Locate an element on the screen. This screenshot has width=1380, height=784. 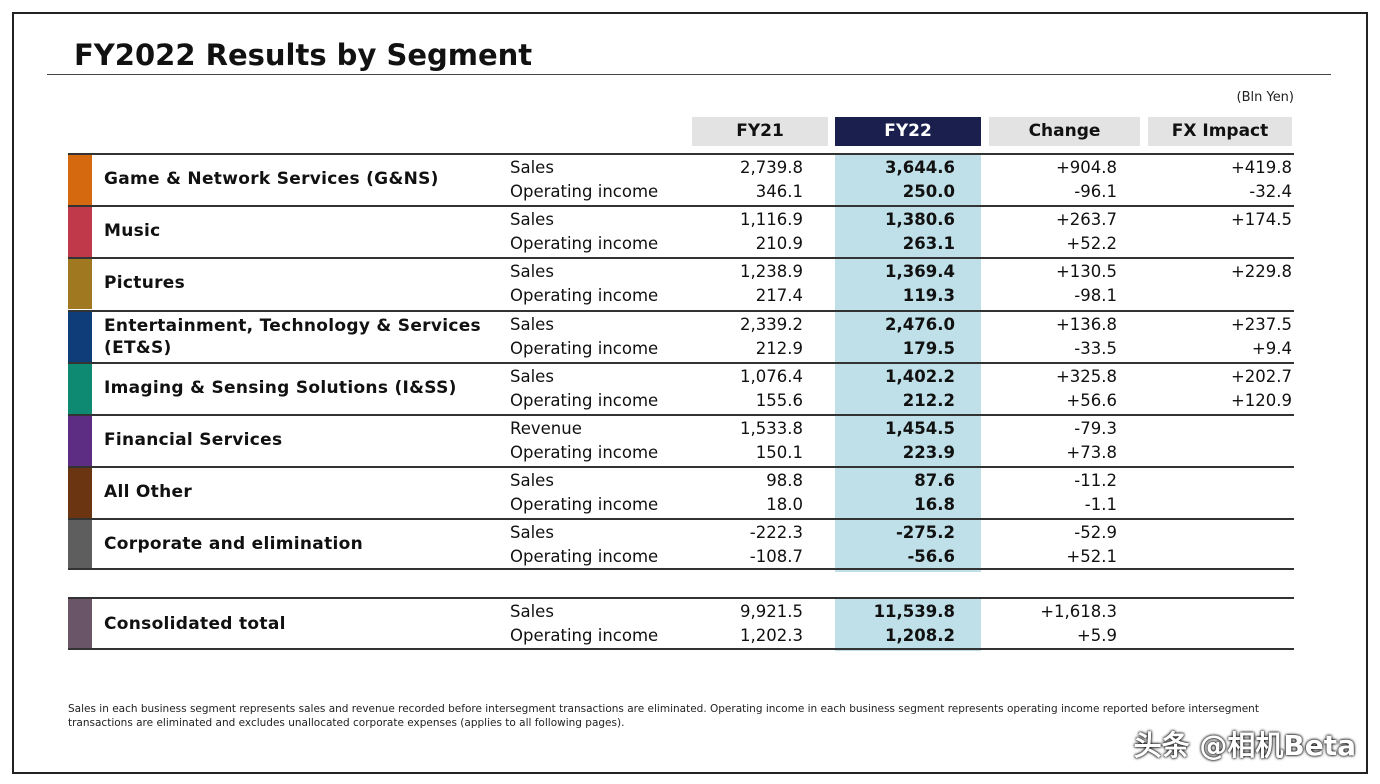
fy22-value: -56.6 is located at coordinates (931, 557).